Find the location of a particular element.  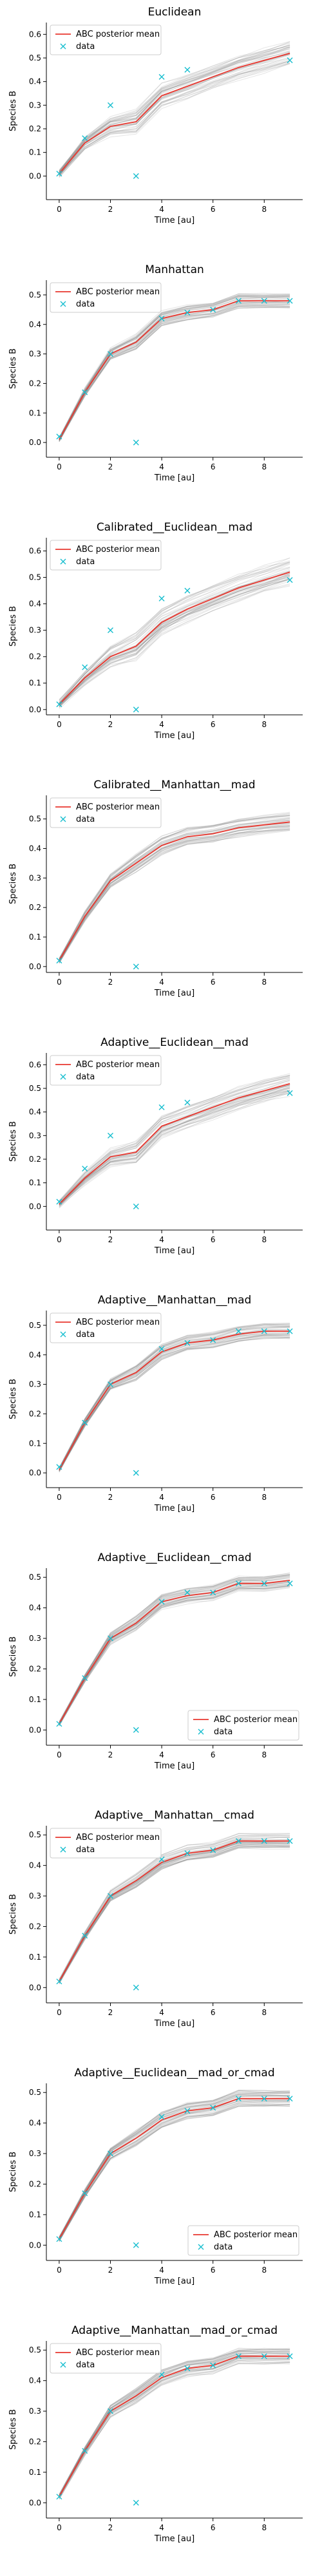

x-tick-label: 8 is located at coordinates (264, 982).